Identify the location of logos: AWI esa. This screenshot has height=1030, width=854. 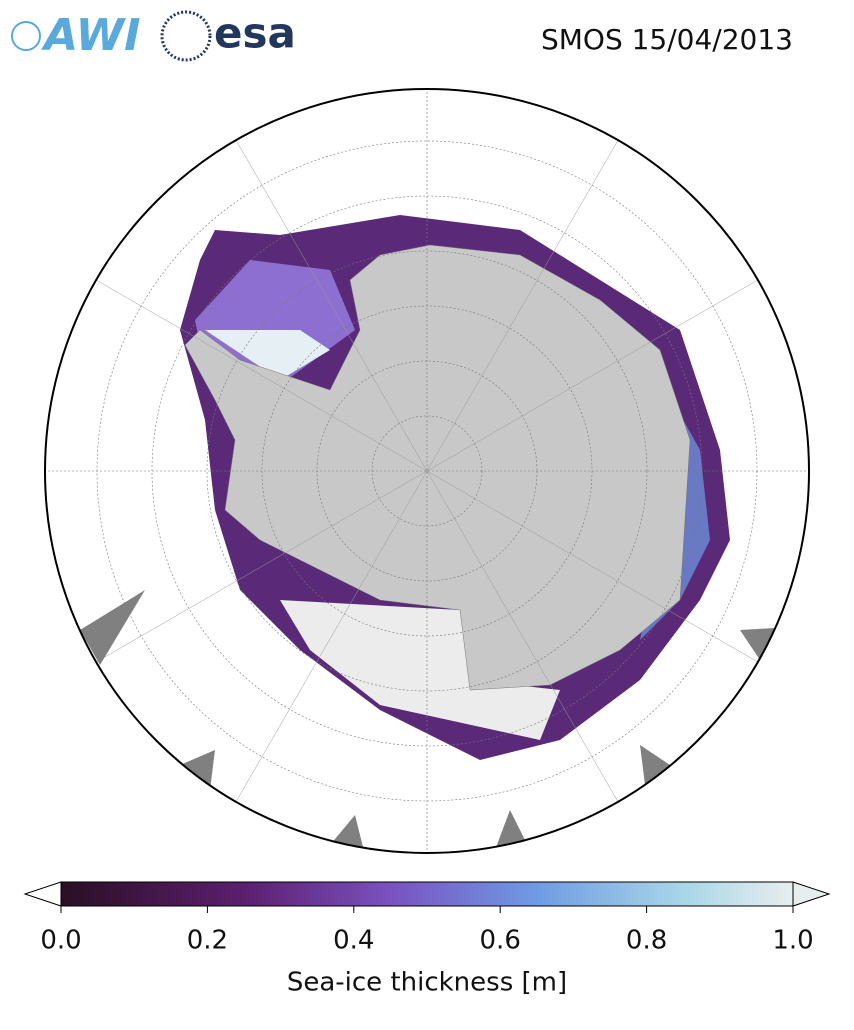
(153, 35).